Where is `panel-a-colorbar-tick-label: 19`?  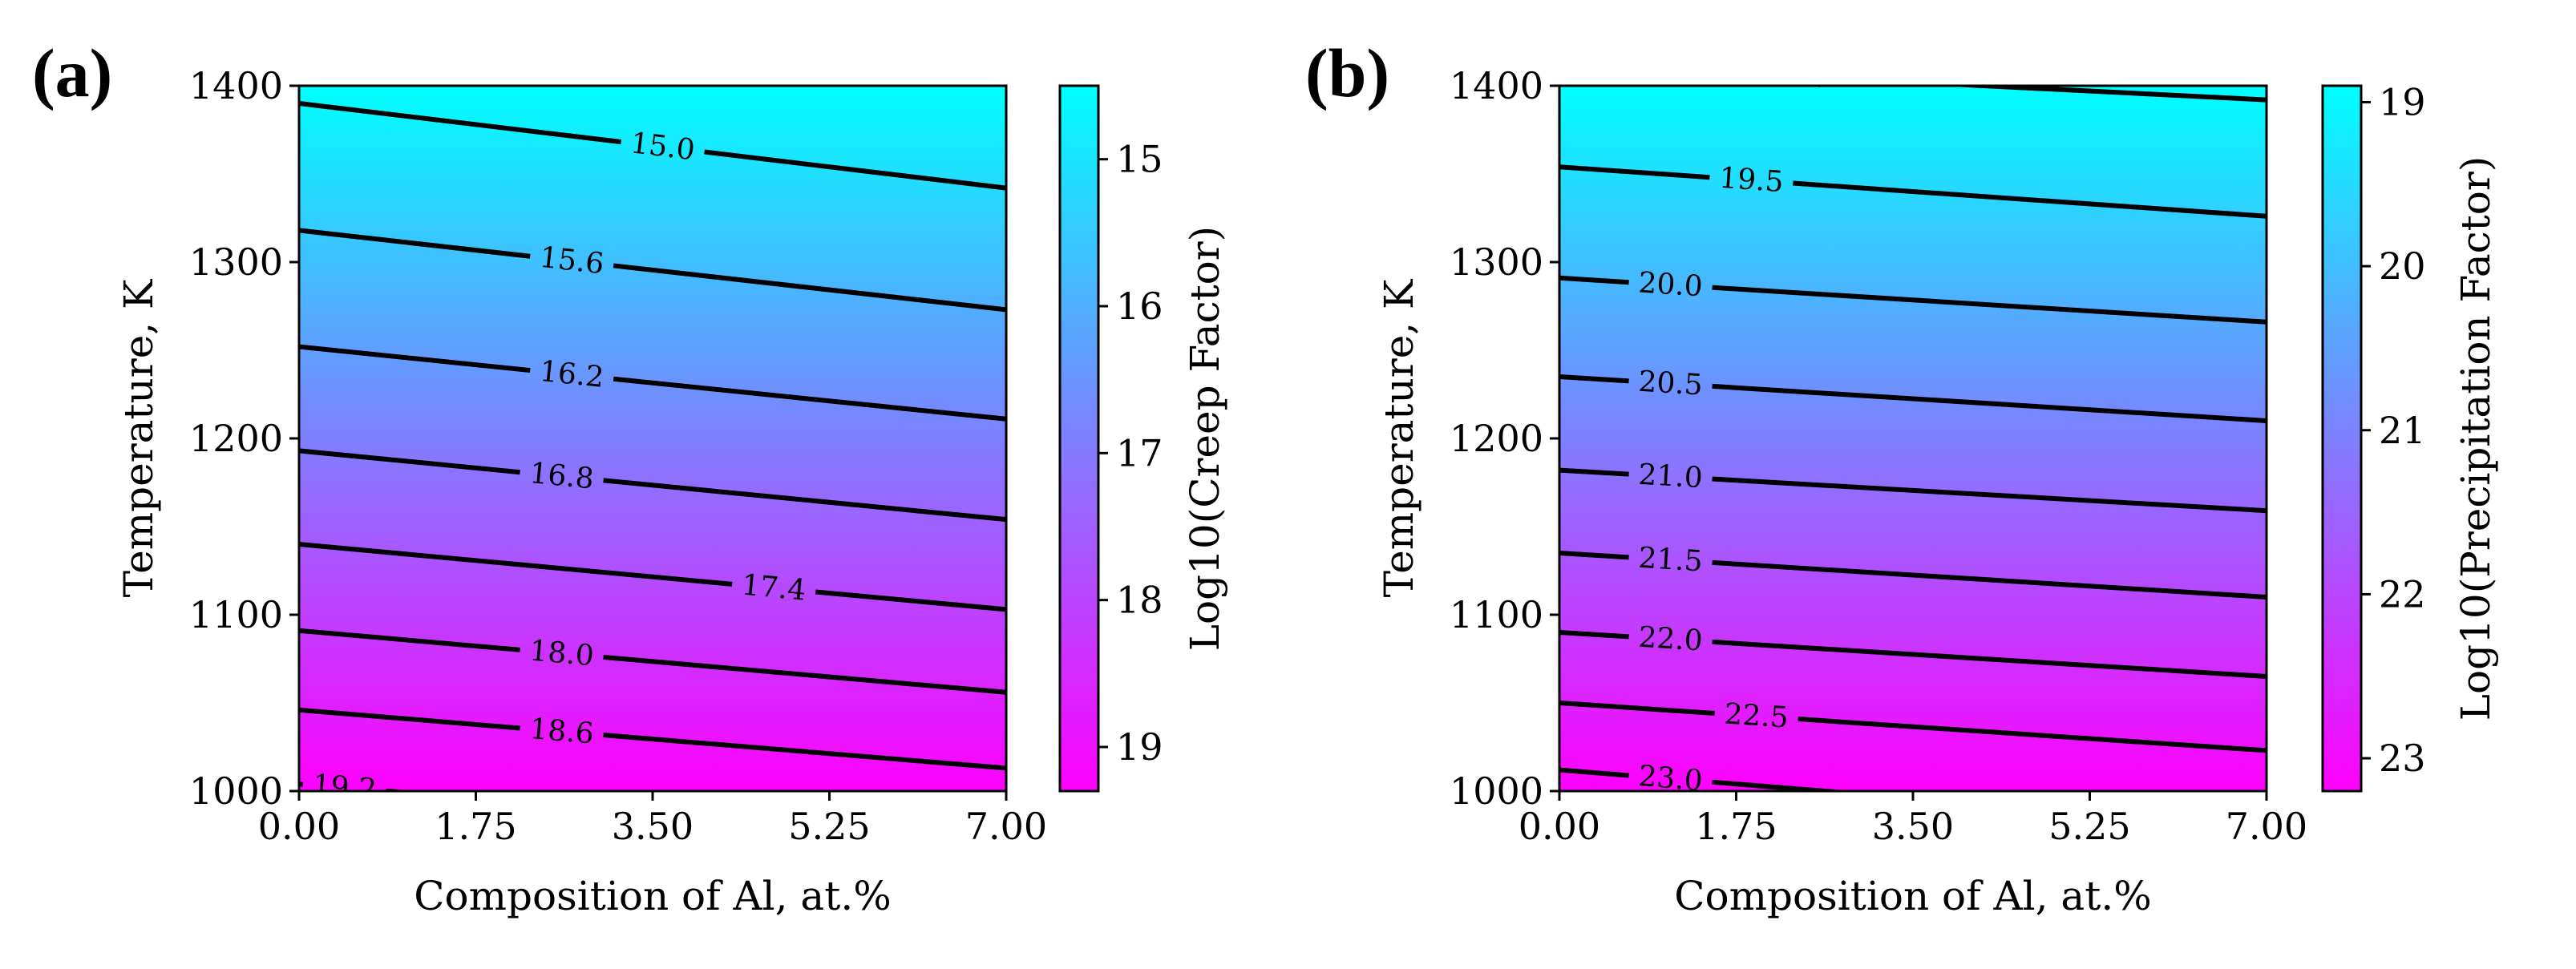
panel-a-colorbar-tick-label: 19 is located at coordinates (1139, 747).